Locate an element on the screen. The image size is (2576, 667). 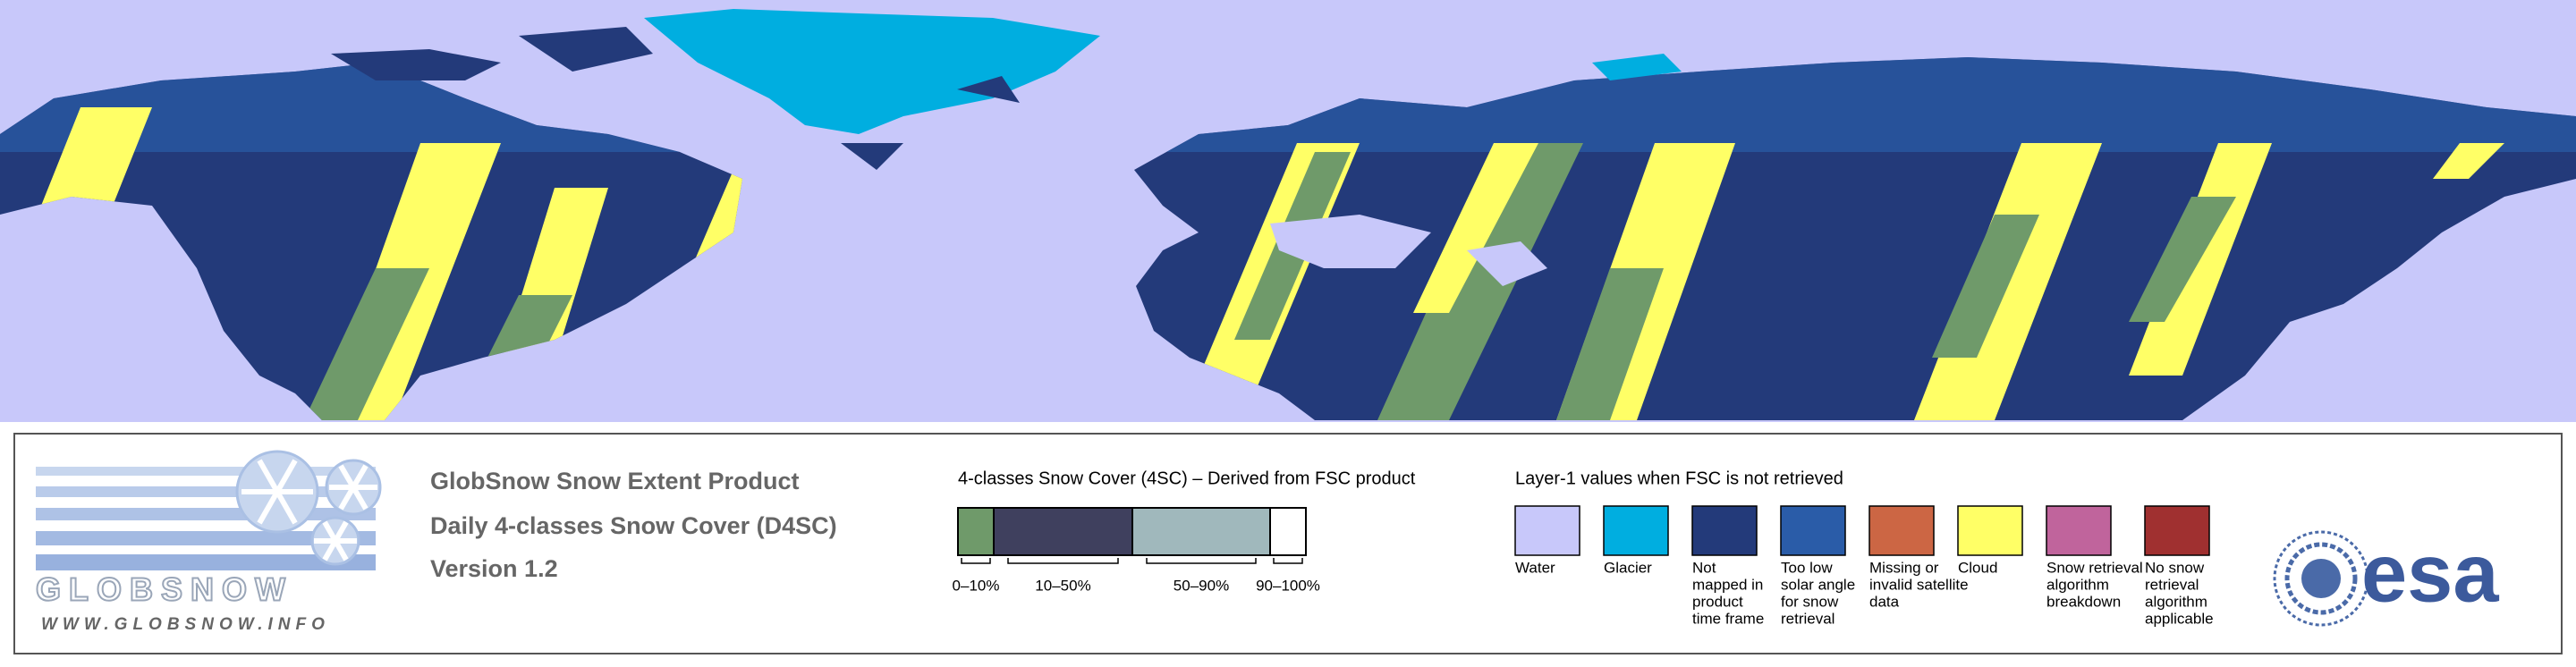
esa-swirl is located at coordinates (2321, 578).